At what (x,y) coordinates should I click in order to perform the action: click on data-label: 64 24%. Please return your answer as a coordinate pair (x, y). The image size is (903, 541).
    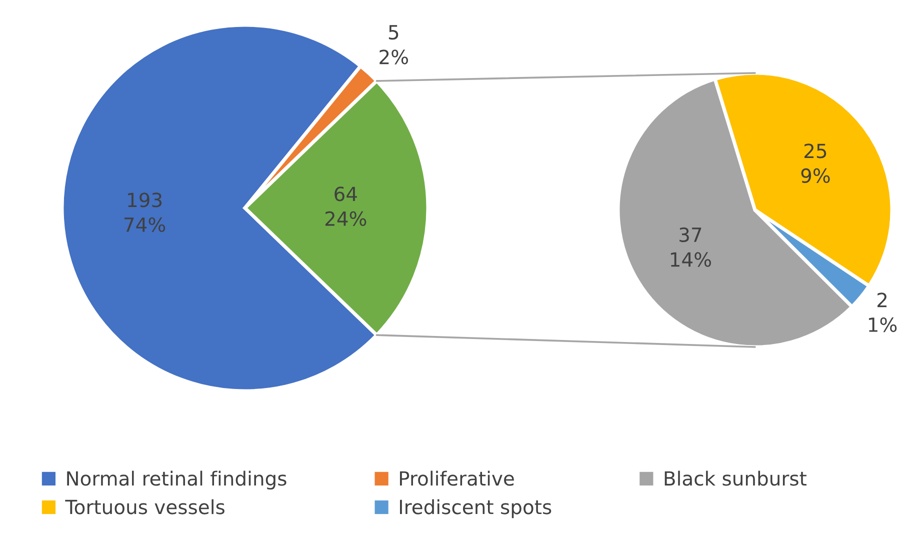
    Looking at the image, I should click on (345, 206).